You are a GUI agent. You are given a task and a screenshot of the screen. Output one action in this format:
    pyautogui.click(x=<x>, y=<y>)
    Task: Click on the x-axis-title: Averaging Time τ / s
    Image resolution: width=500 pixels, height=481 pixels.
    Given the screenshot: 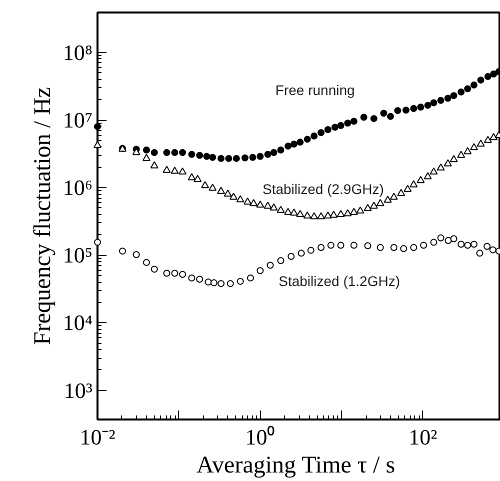 What is the action you would take?
    pyautogui.click(x=296, y=465)
    